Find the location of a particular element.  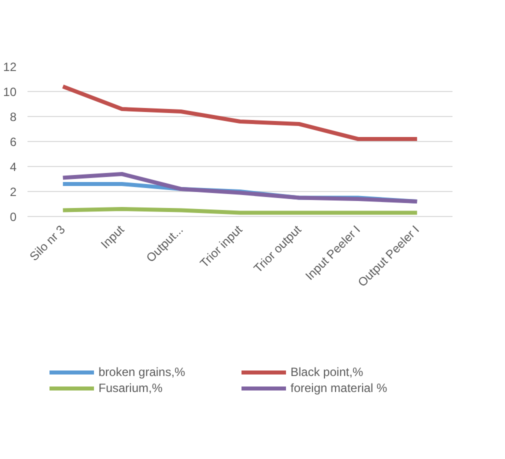

x-tick-label: Silo nr 3 is located at coordinates (47, 243).